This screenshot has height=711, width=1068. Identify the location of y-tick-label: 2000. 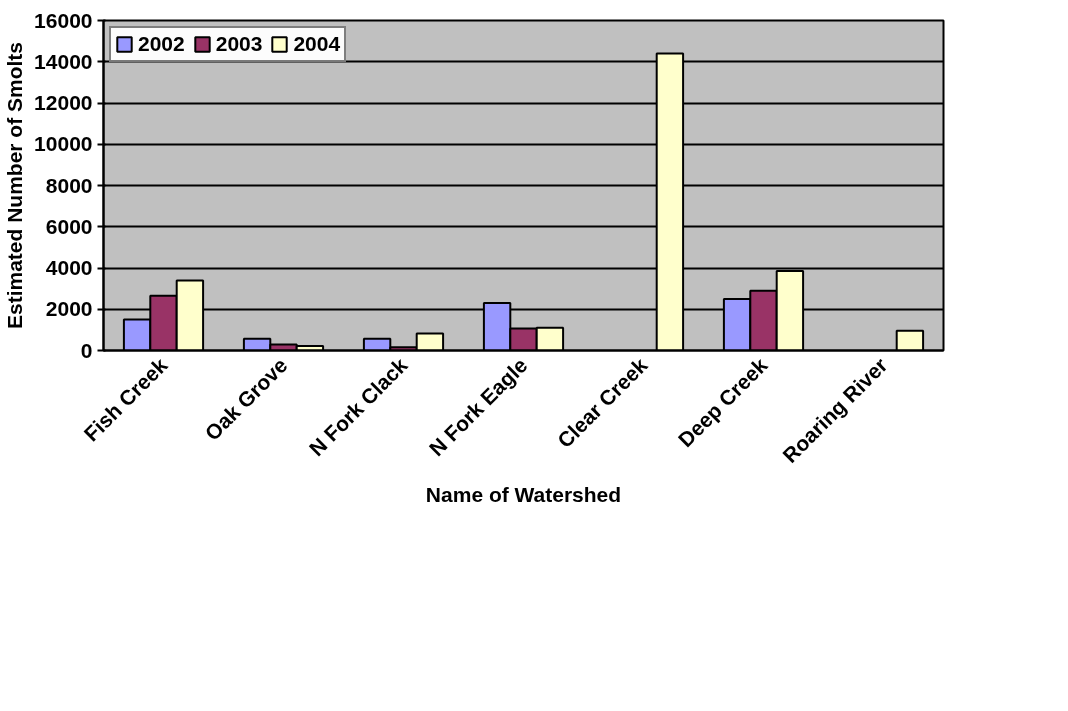
(69, 309).